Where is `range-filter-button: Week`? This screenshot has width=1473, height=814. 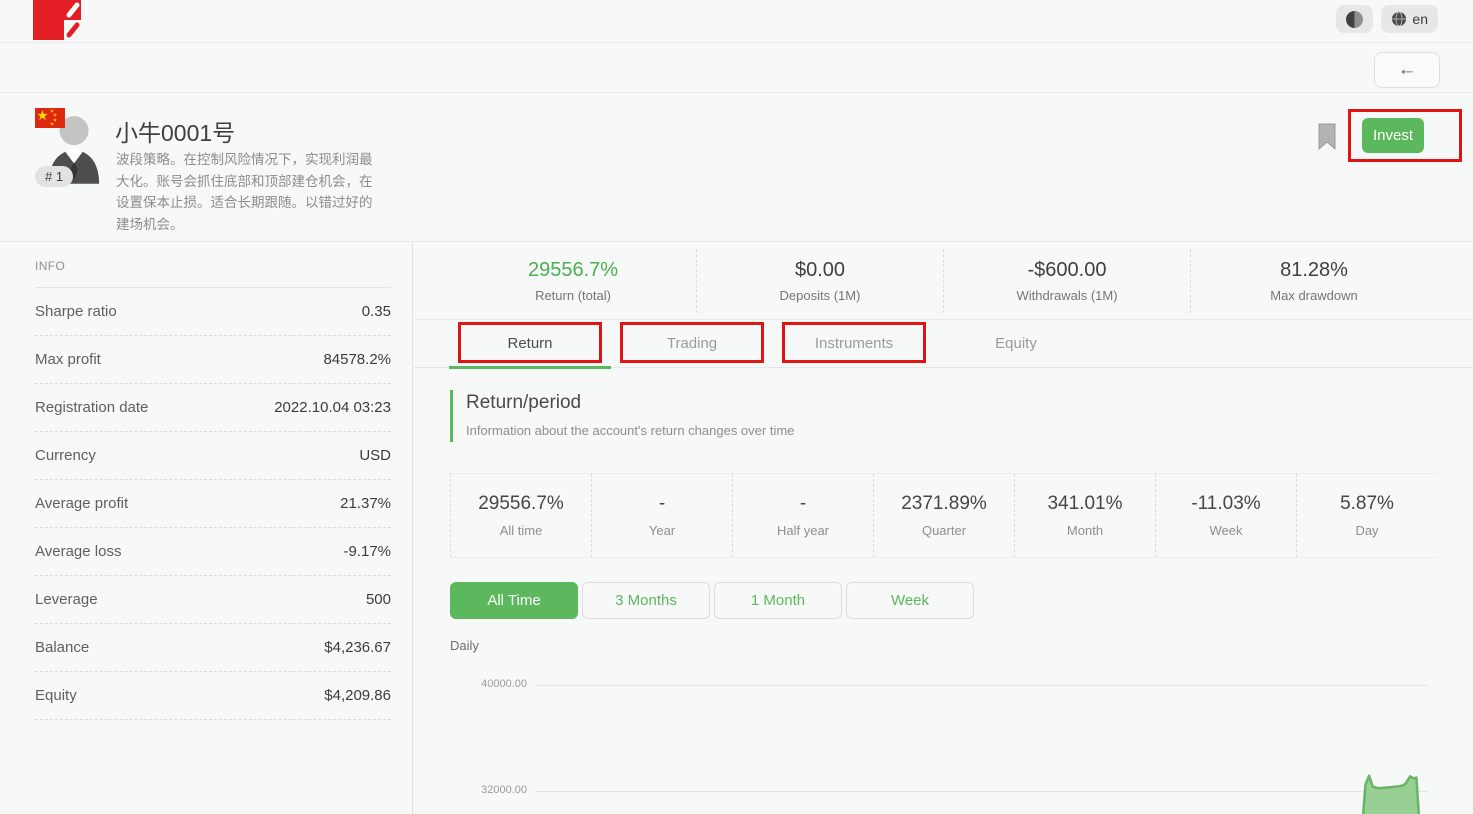 range-filter-button: Week is located at coordinates (910, 600).